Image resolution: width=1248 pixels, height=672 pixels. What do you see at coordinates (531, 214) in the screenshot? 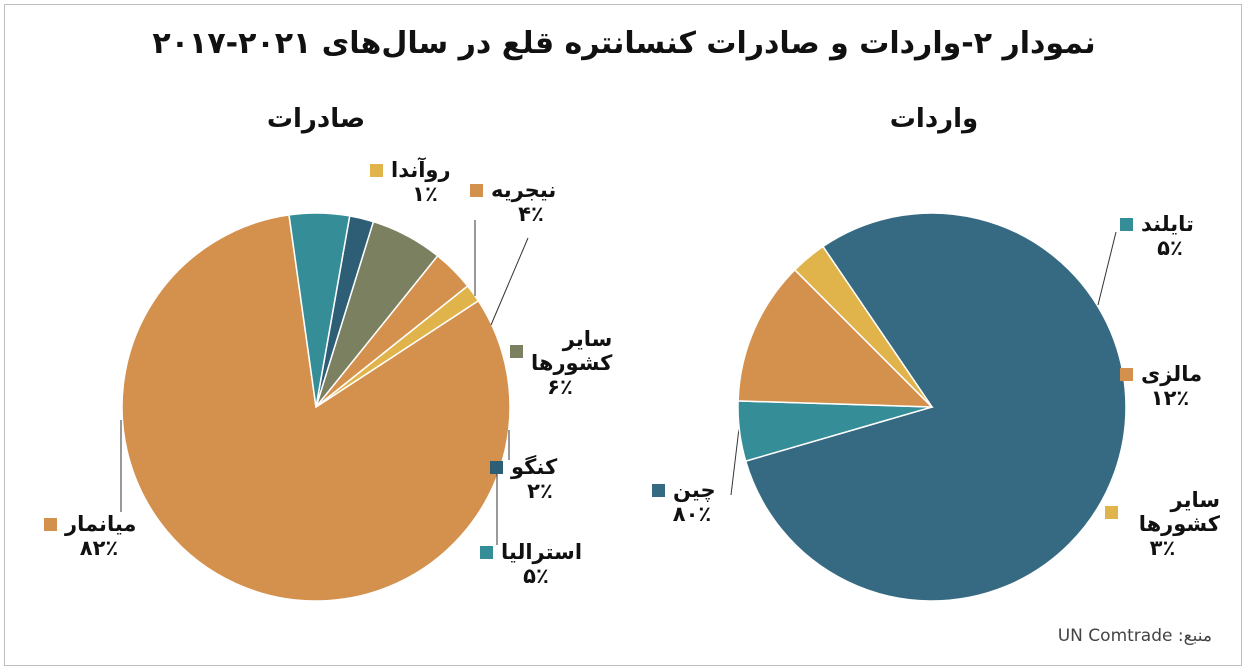
I see `slice-percent: ۴٪` at bounding box center [531, 214].